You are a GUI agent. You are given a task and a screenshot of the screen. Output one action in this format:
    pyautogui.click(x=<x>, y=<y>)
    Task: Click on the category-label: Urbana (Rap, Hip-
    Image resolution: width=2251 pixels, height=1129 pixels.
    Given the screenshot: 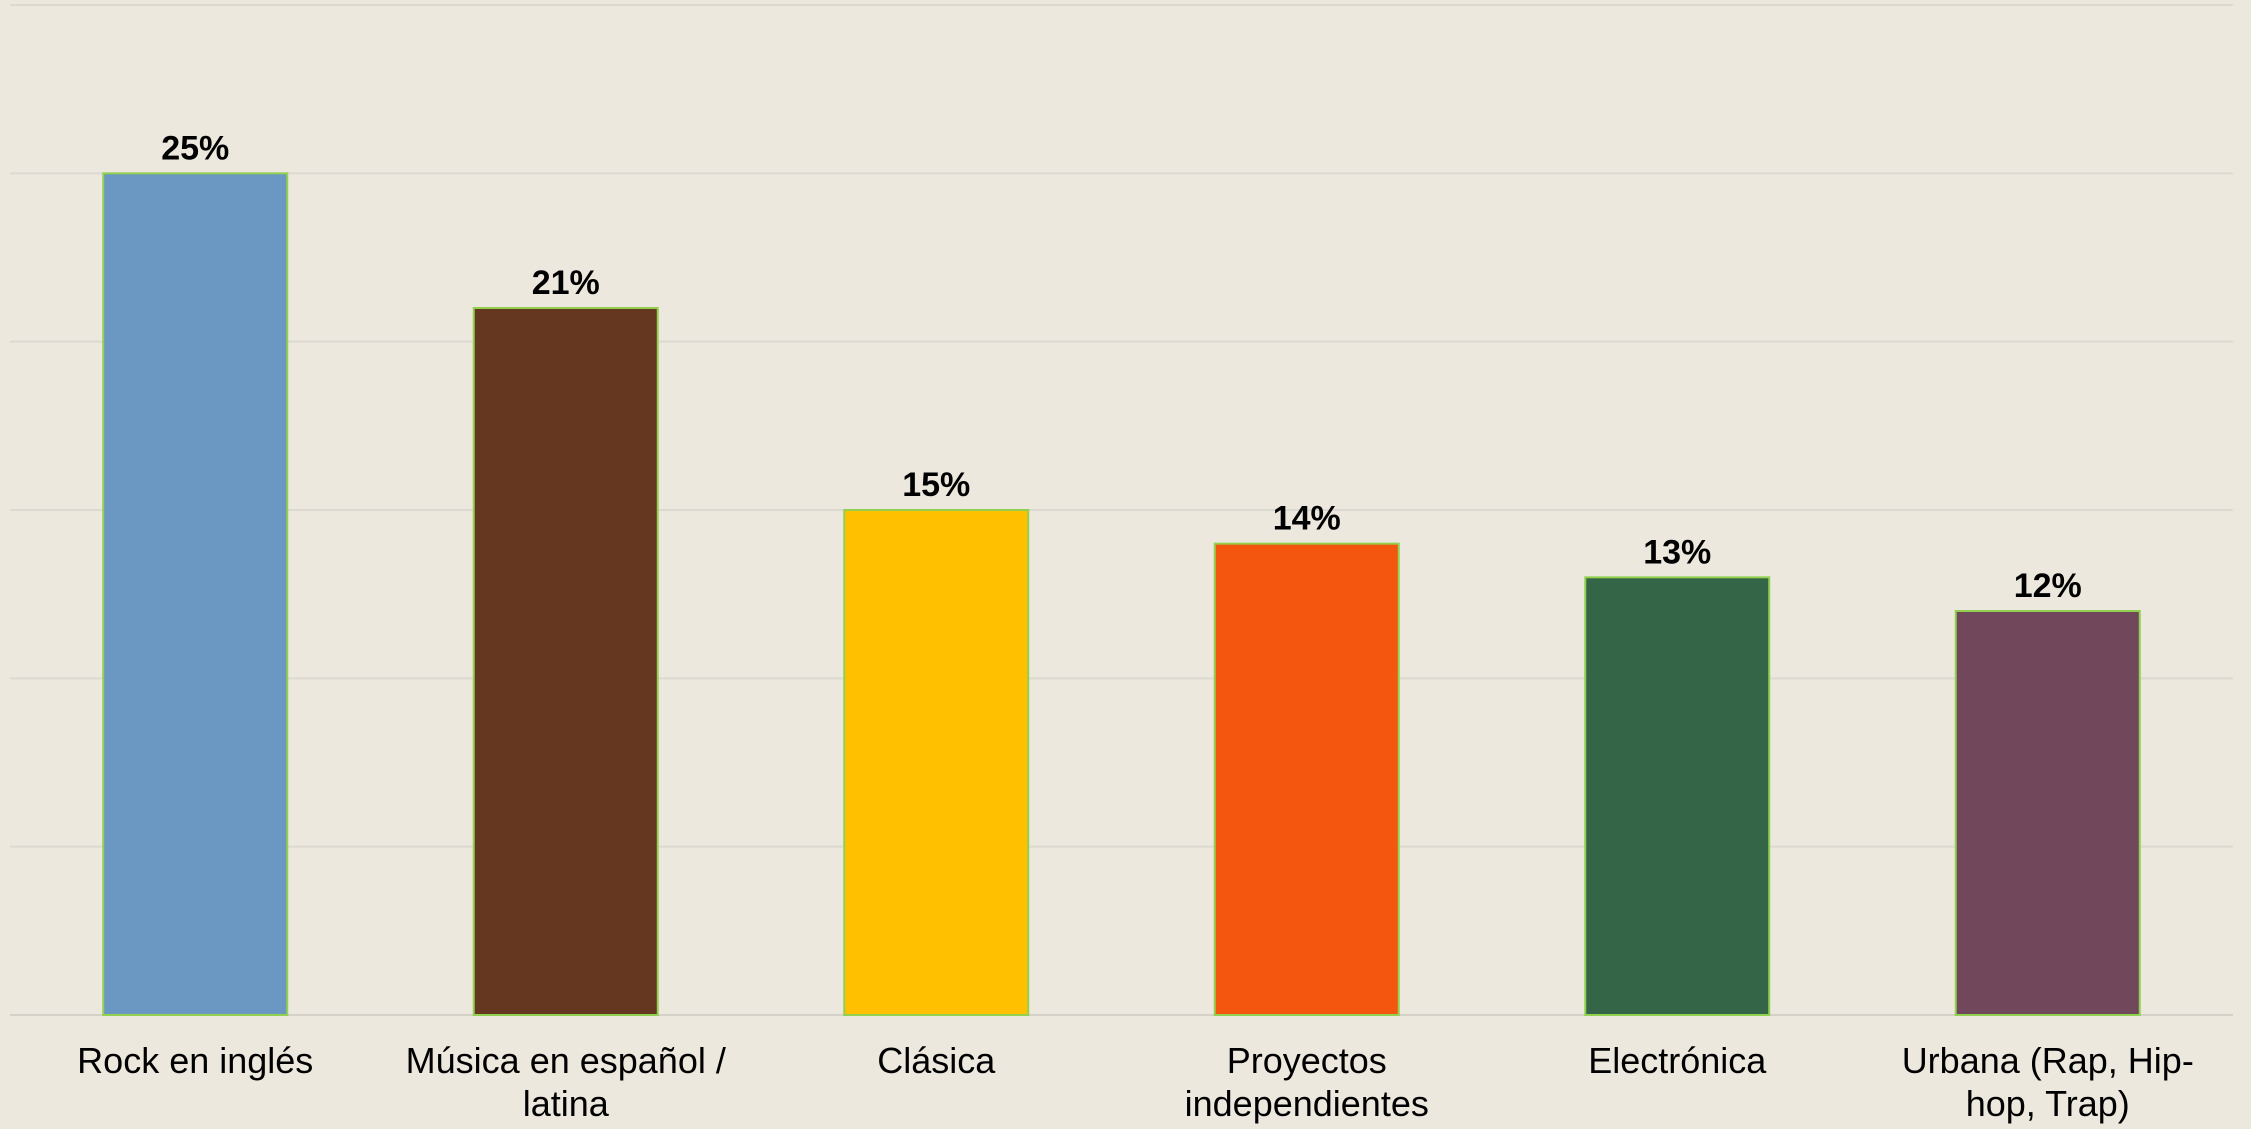 What is the action you would take?
    pyautogui.click(x=2048, y=1060)
    